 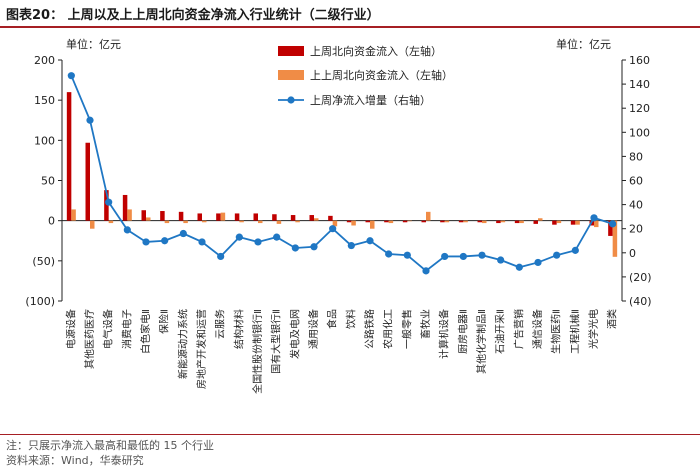 I want to click on category-label: 电气设备, so click(x=108, y=329).